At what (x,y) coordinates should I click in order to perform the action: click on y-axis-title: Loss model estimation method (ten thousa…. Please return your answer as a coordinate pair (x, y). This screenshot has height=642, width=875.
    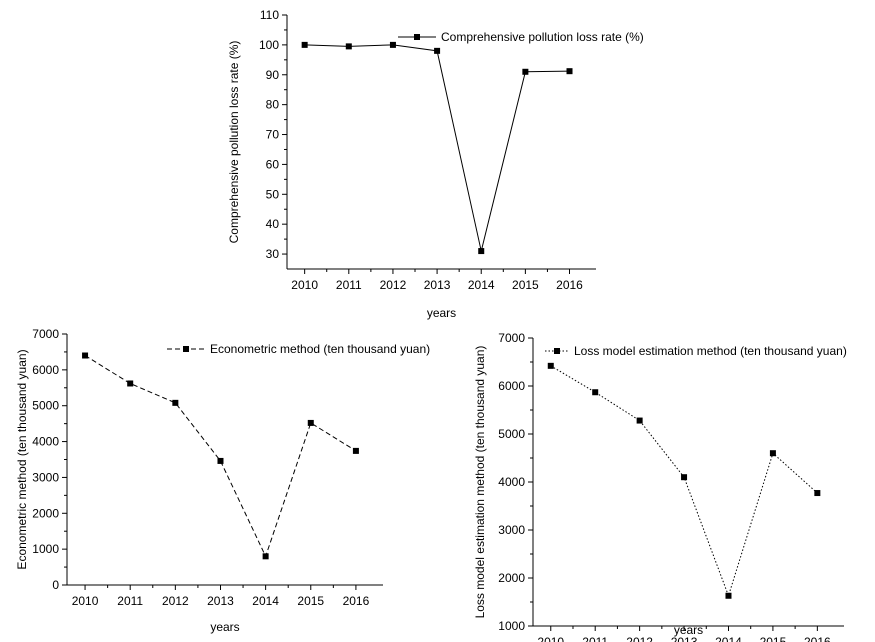
    Looking at the image, I should click on (480, 482).